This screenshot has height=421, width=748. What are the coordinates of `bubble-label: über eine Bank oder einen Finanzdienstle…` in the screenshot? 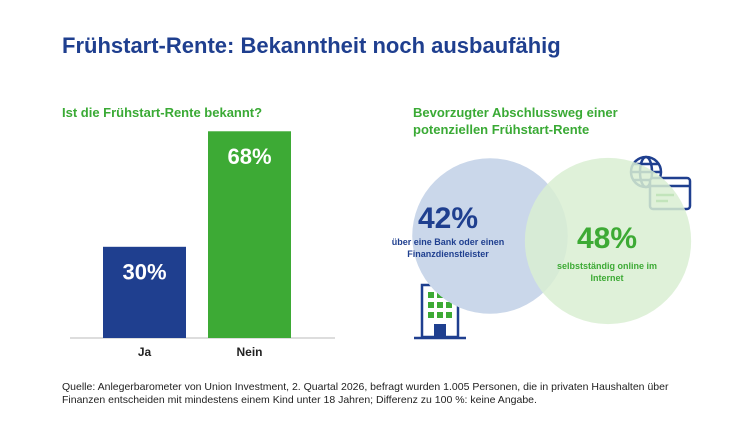 It's located at (448, 248).